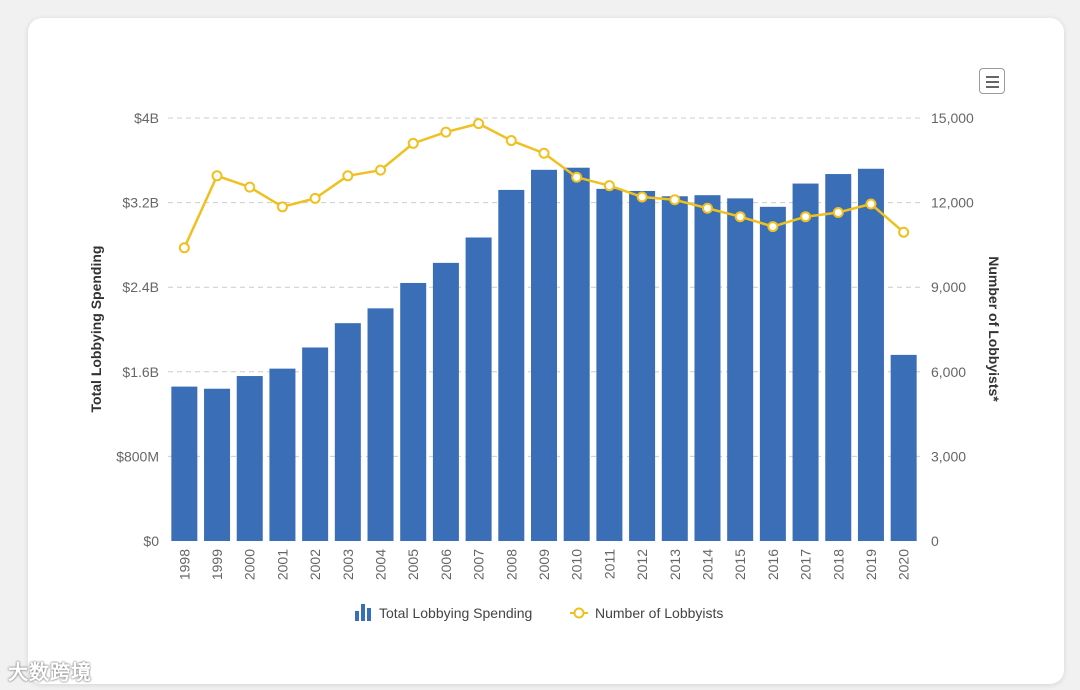 Image resolution: width=1080 pixels, height=690 pixels. I want to click on bar-2018, so click(838, 358).